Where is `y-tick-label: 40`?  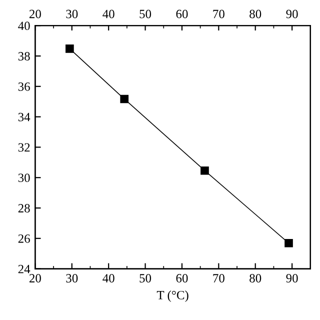
y-tick-label: 40 is located at coordinates (24, 26).